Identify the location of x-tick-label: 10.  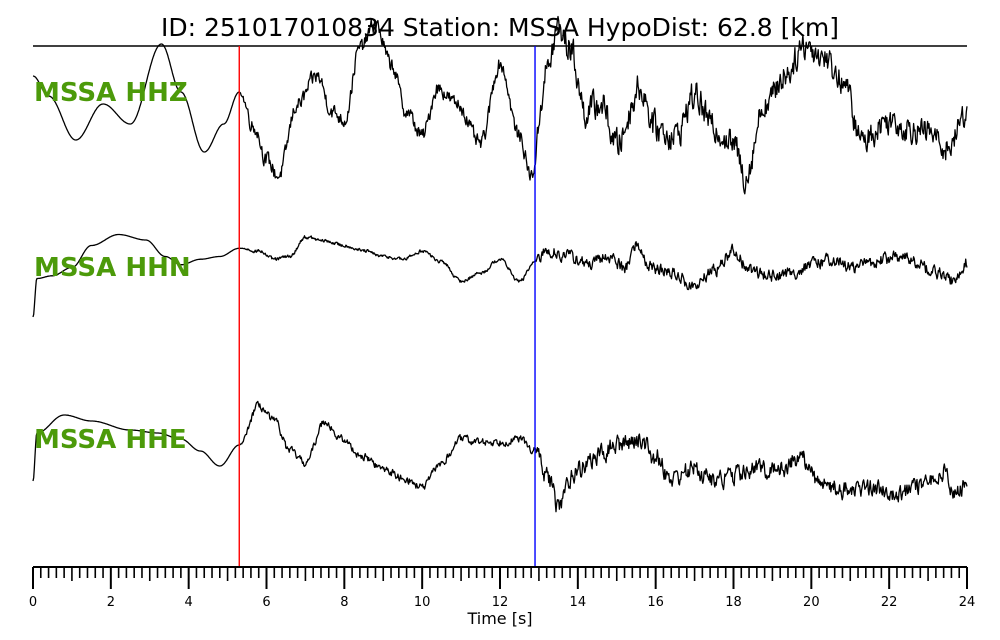
(422, 602).